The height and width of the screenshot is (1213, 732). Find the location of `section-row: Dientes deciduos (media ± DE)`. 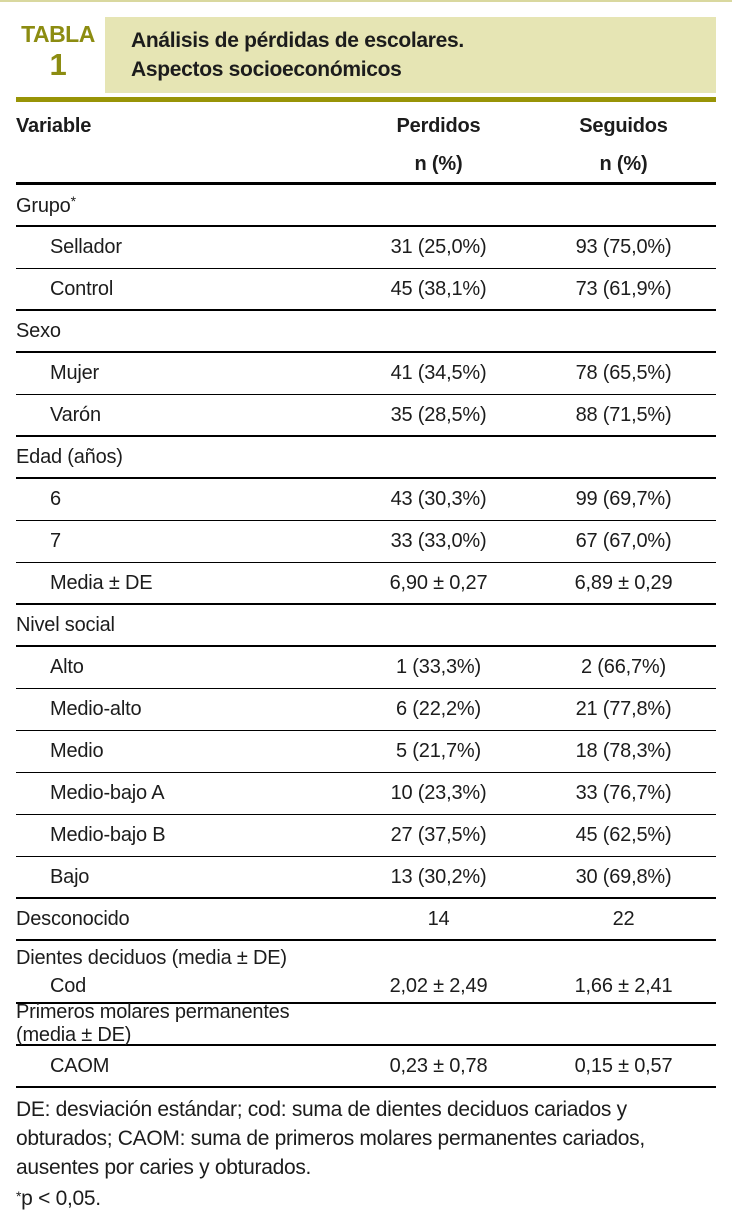

section-row: Dientes deciduos (media ± DE) is located at coordinates (366, 956).